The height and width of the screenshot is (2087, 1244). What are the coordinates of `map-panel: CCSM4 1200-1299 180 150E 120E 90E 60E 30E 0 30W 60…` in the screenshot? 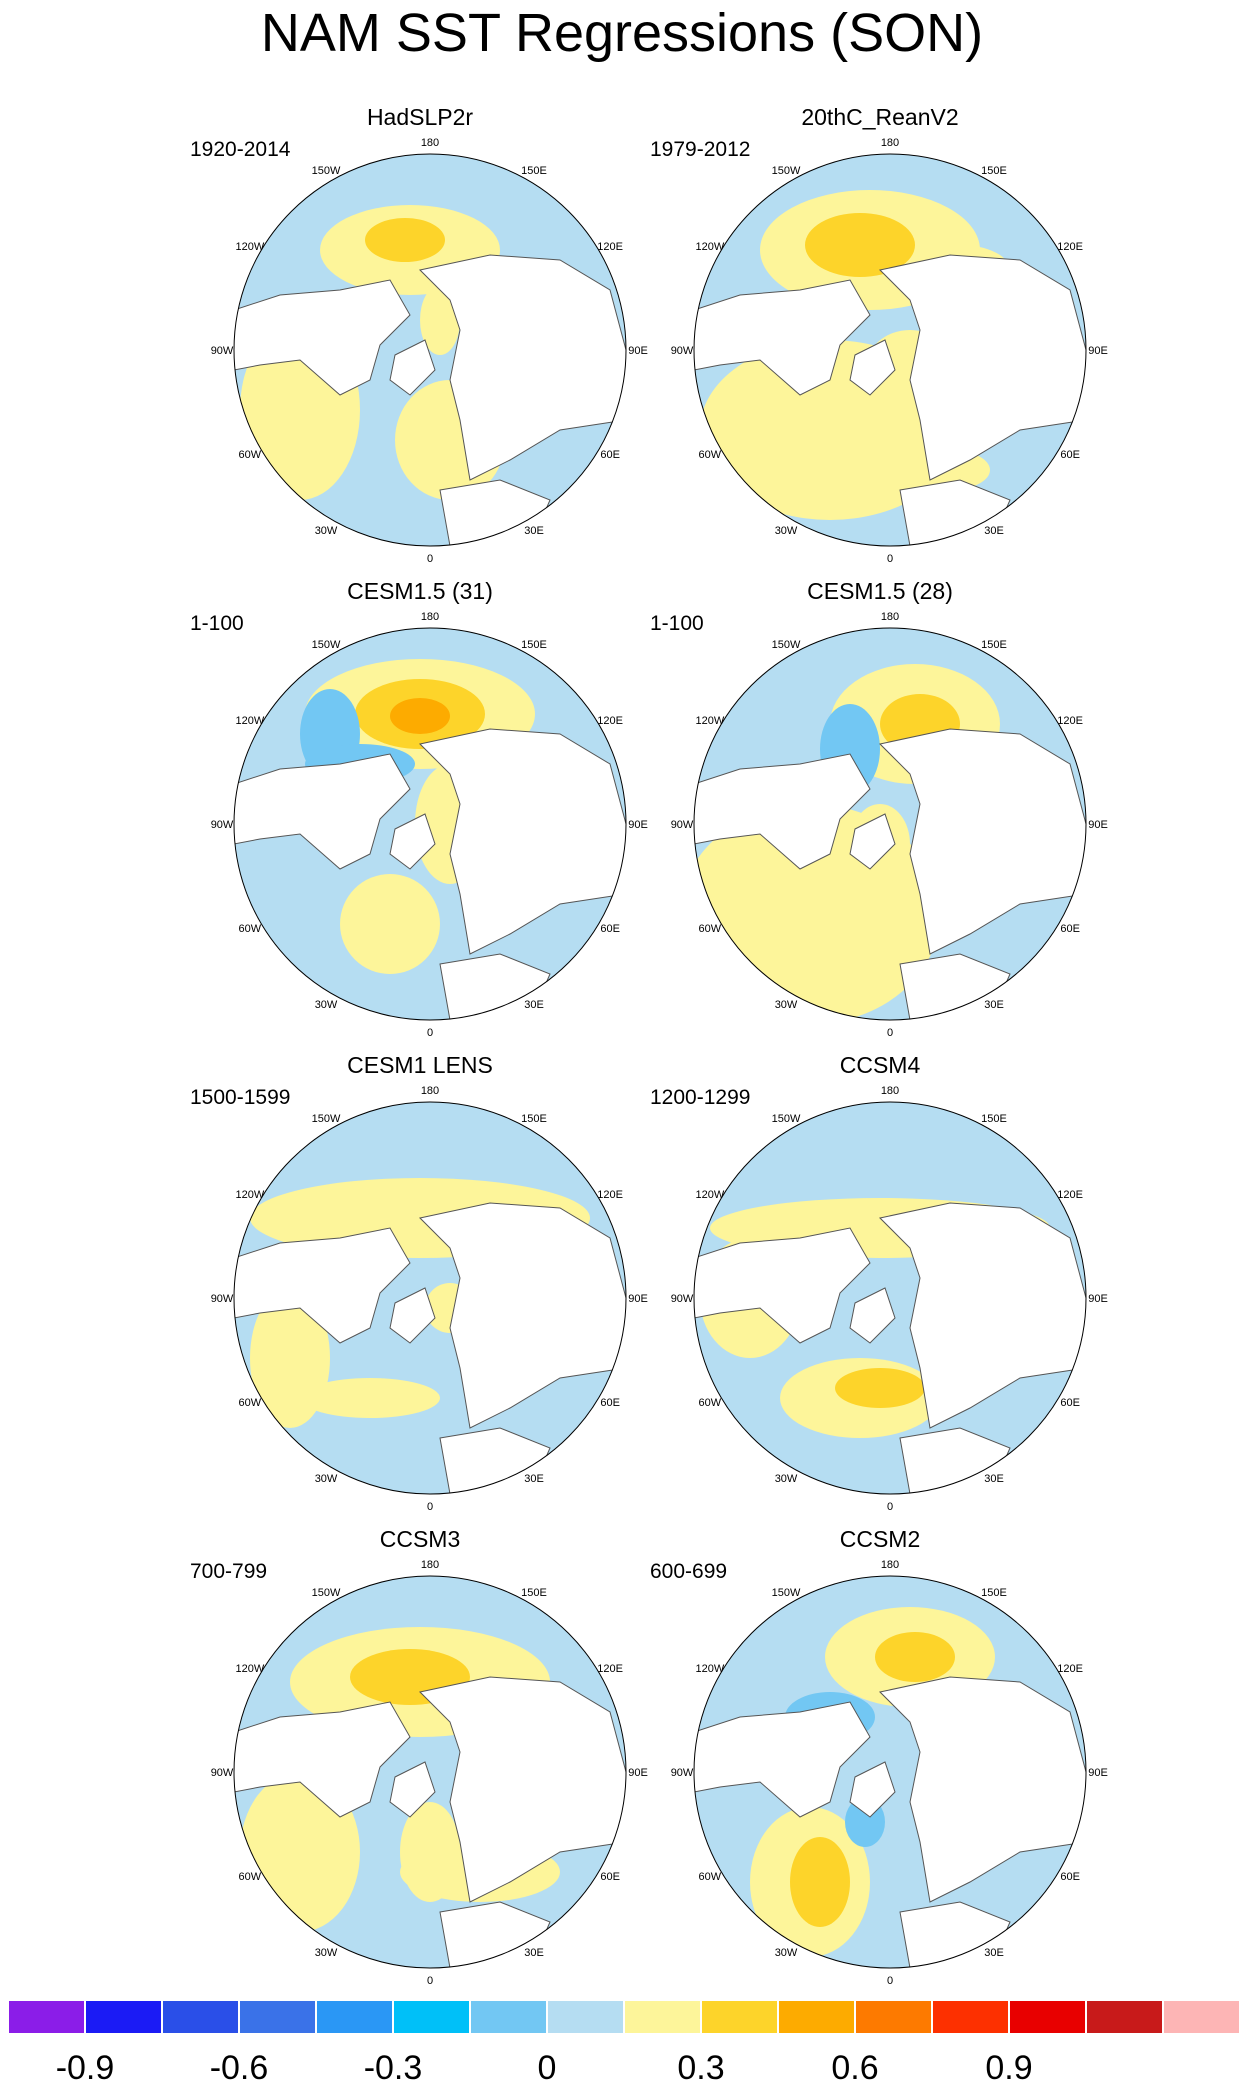 It's located at (880, 1282).